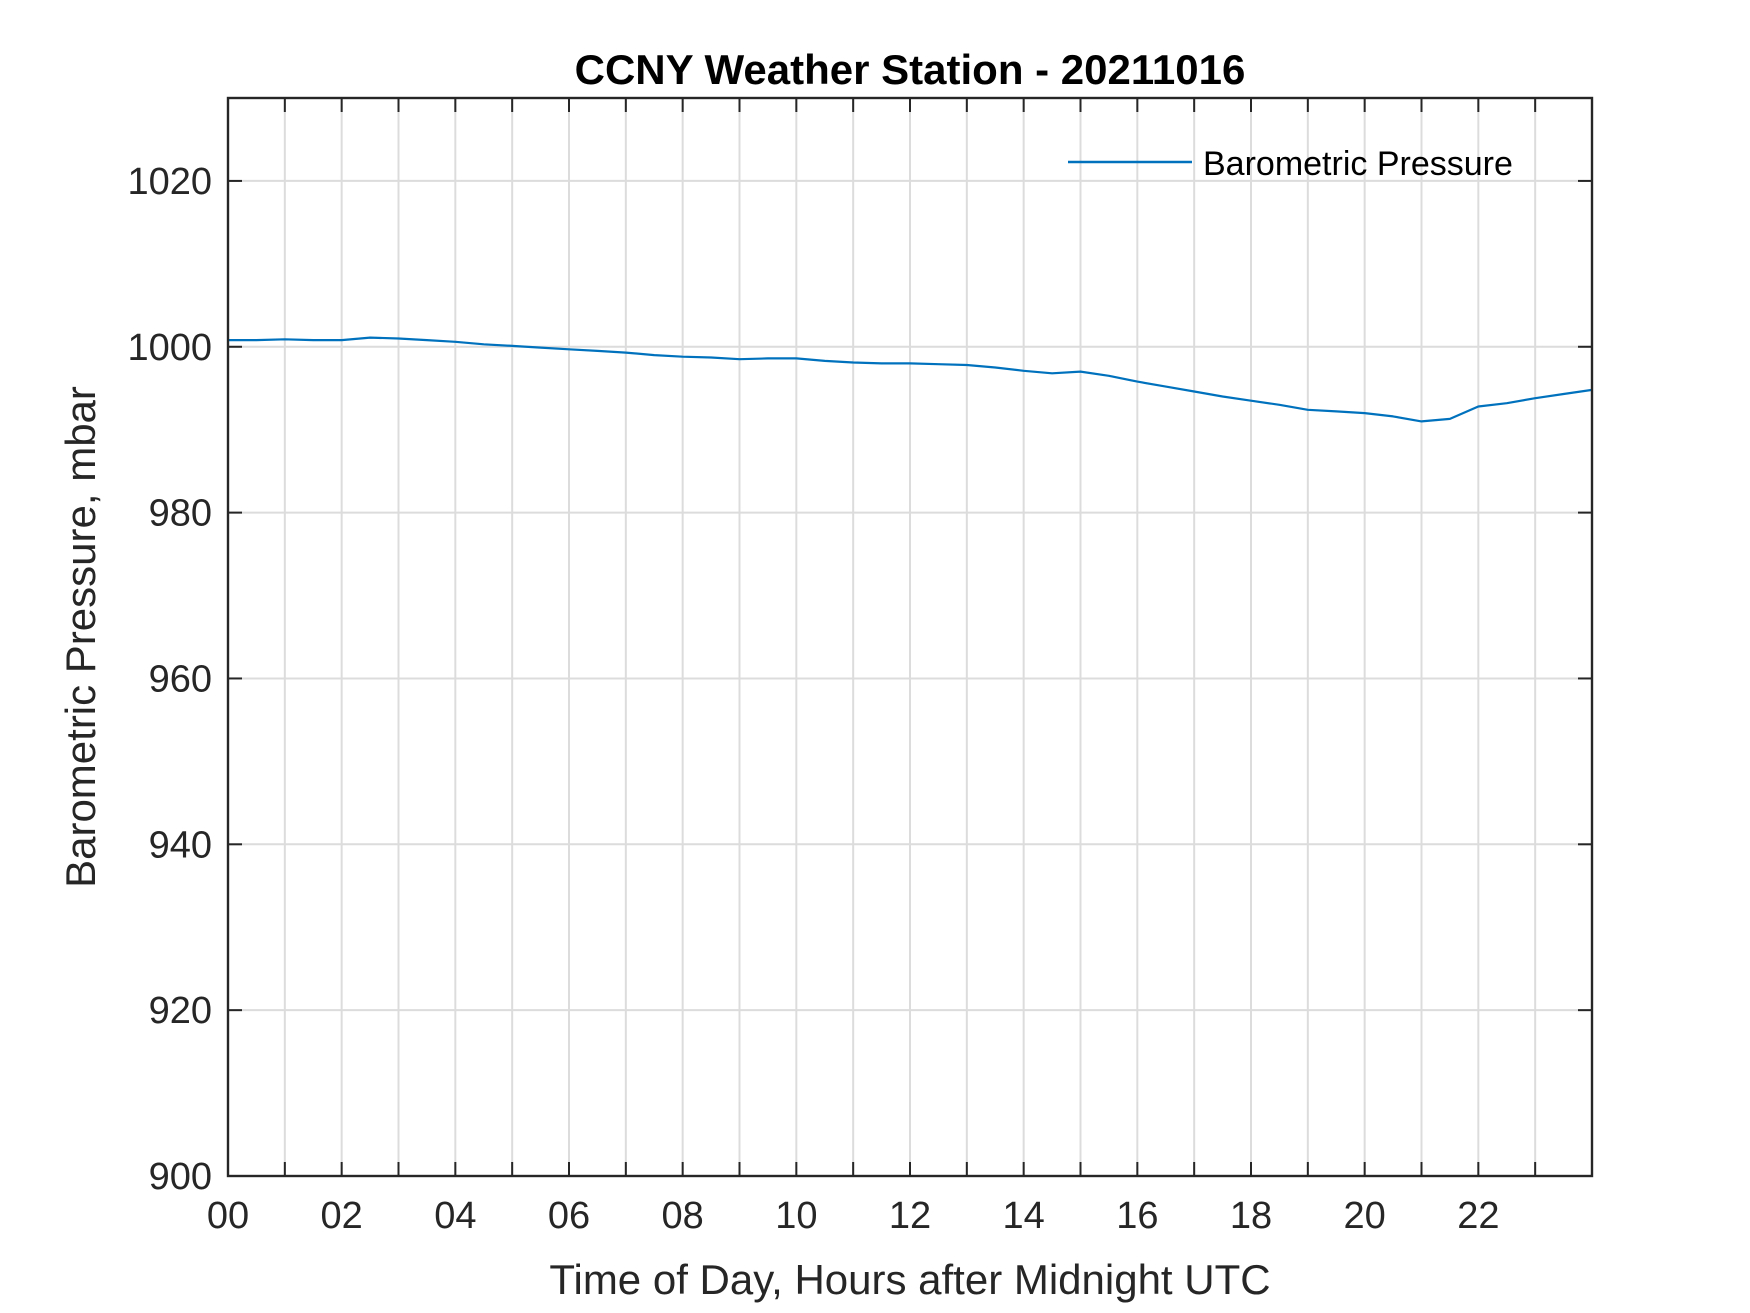 Image resolution: width=1750 pixels, height=1313 pixels. Describe the element at coordinates (180, 1011) in the screenshot. I see `y-tick-label: 920` at that location.